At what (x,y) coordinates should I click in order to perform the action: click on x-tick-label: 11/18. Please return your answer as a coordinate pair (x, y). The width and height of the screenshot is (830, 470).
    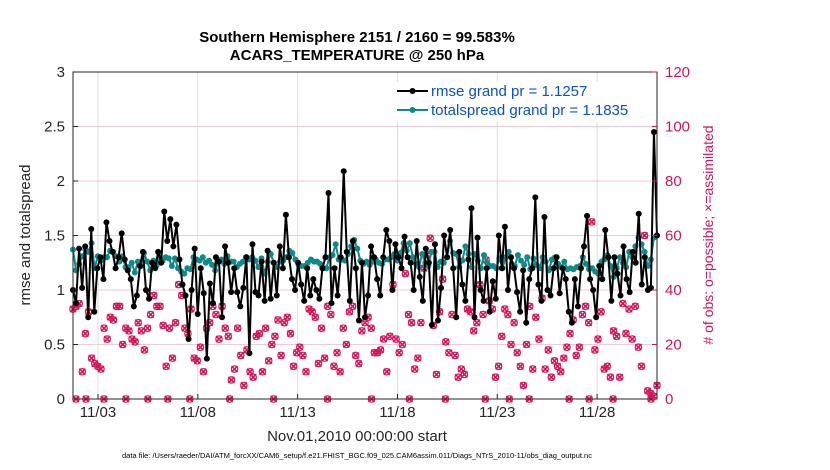
    Looking at the image, I should click on (397, 412).